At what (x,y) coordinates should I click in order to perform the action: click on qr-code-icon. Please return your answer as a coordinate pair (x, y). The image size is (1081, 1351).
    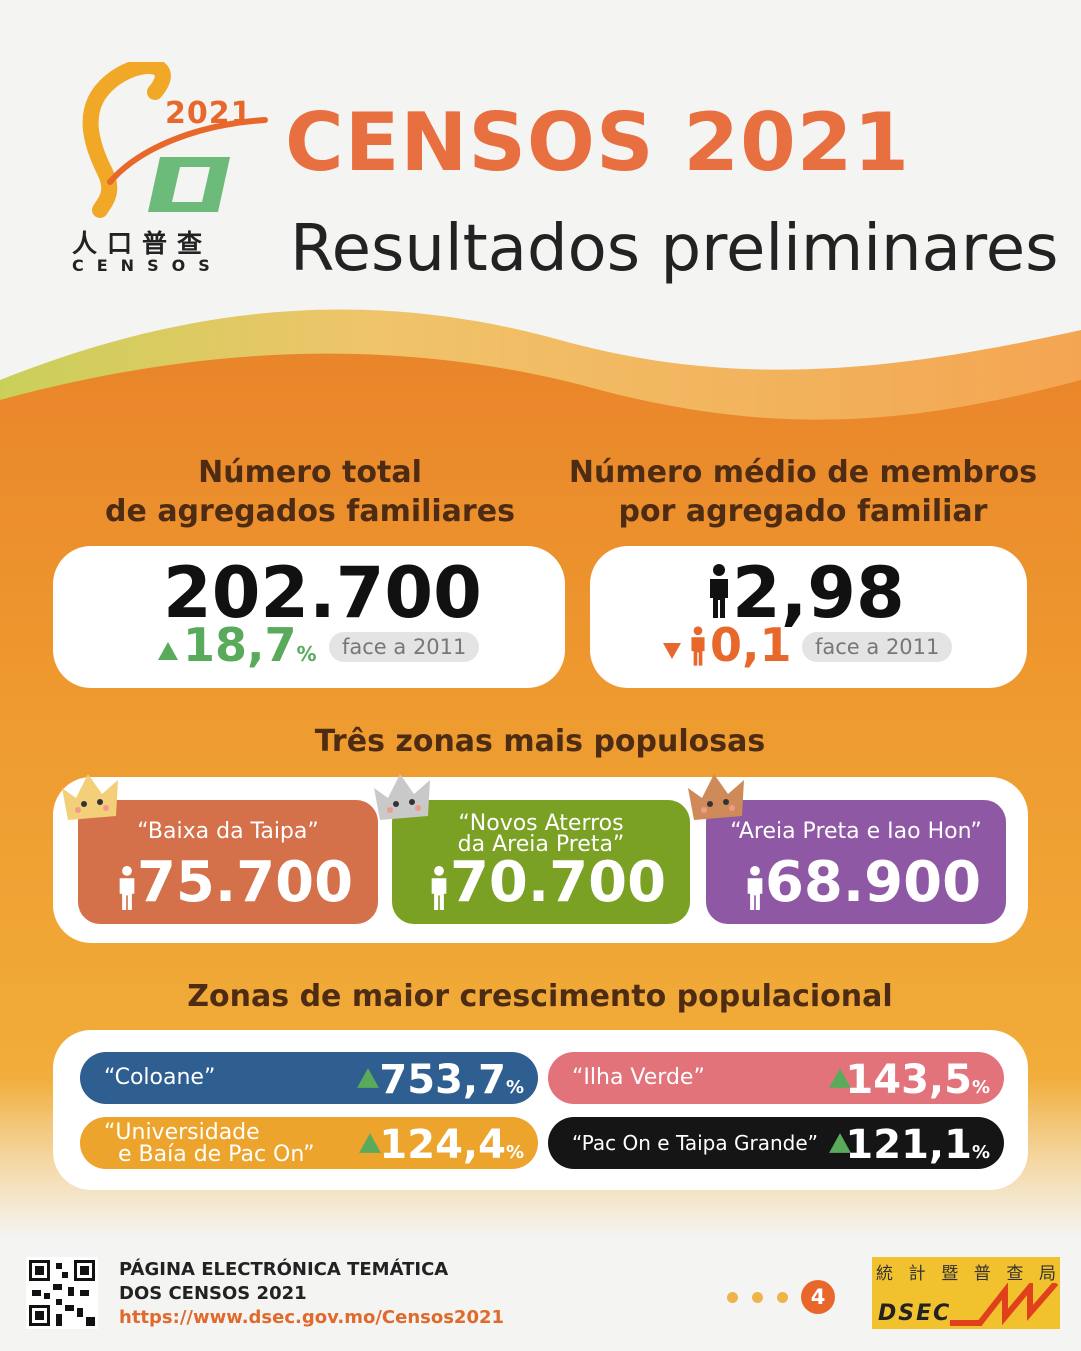
    Looking at the image, I should click on (62, 1293).